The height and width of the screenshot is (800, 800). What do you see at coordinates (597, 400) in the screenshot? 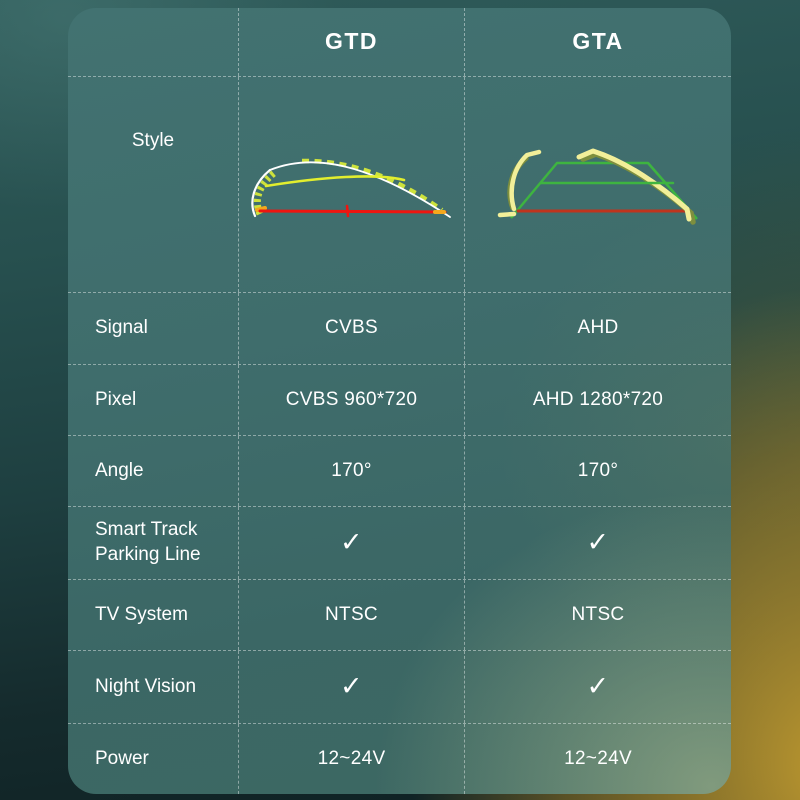
I see `value-gta-pixel: AHD 1280*720` at bounding box center [597, 400].